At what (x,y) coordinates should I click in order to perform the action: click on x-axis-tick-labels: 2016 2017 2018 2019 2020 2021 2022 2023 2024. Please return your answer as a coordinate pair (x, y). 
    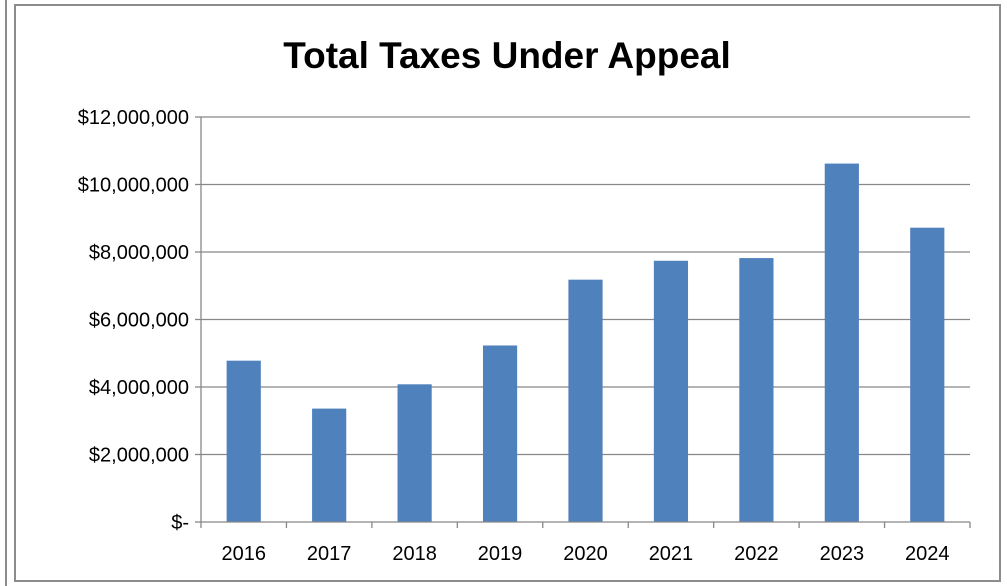
    Looking at the image, I should click on (585, 554).